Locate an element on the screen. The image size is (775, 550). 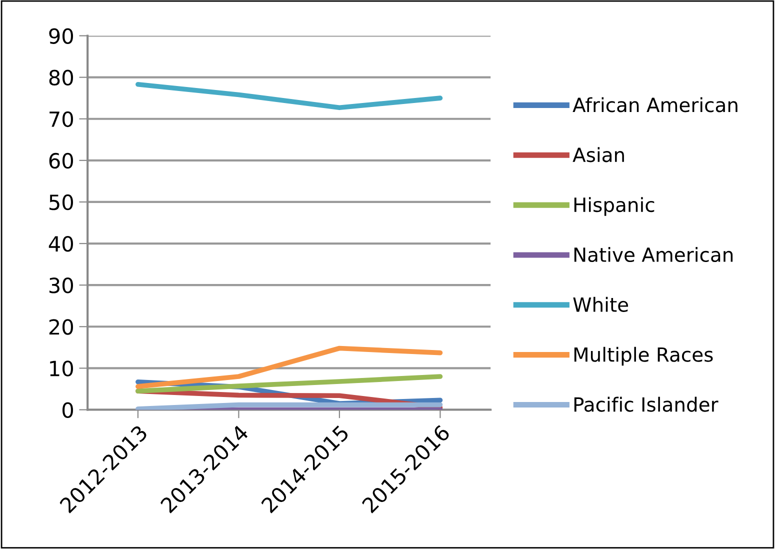
y-tick-label: 60 is located at coordinates (61, 160).